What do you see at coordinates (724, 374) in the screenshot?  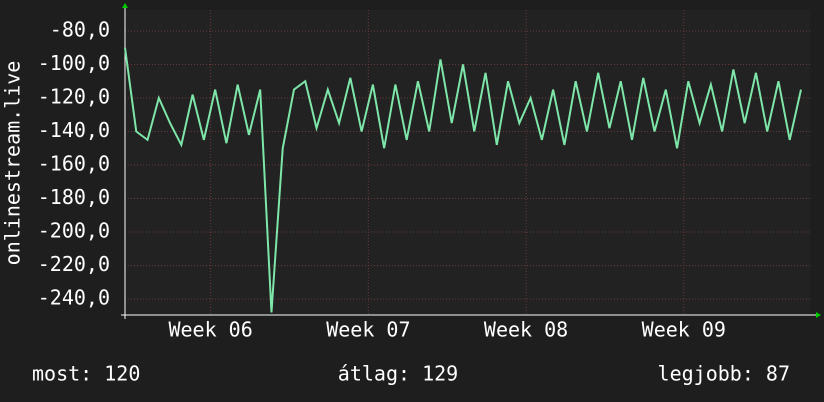 I see `footer-stat: legjobb: 87` at bounding box center [724, 374].